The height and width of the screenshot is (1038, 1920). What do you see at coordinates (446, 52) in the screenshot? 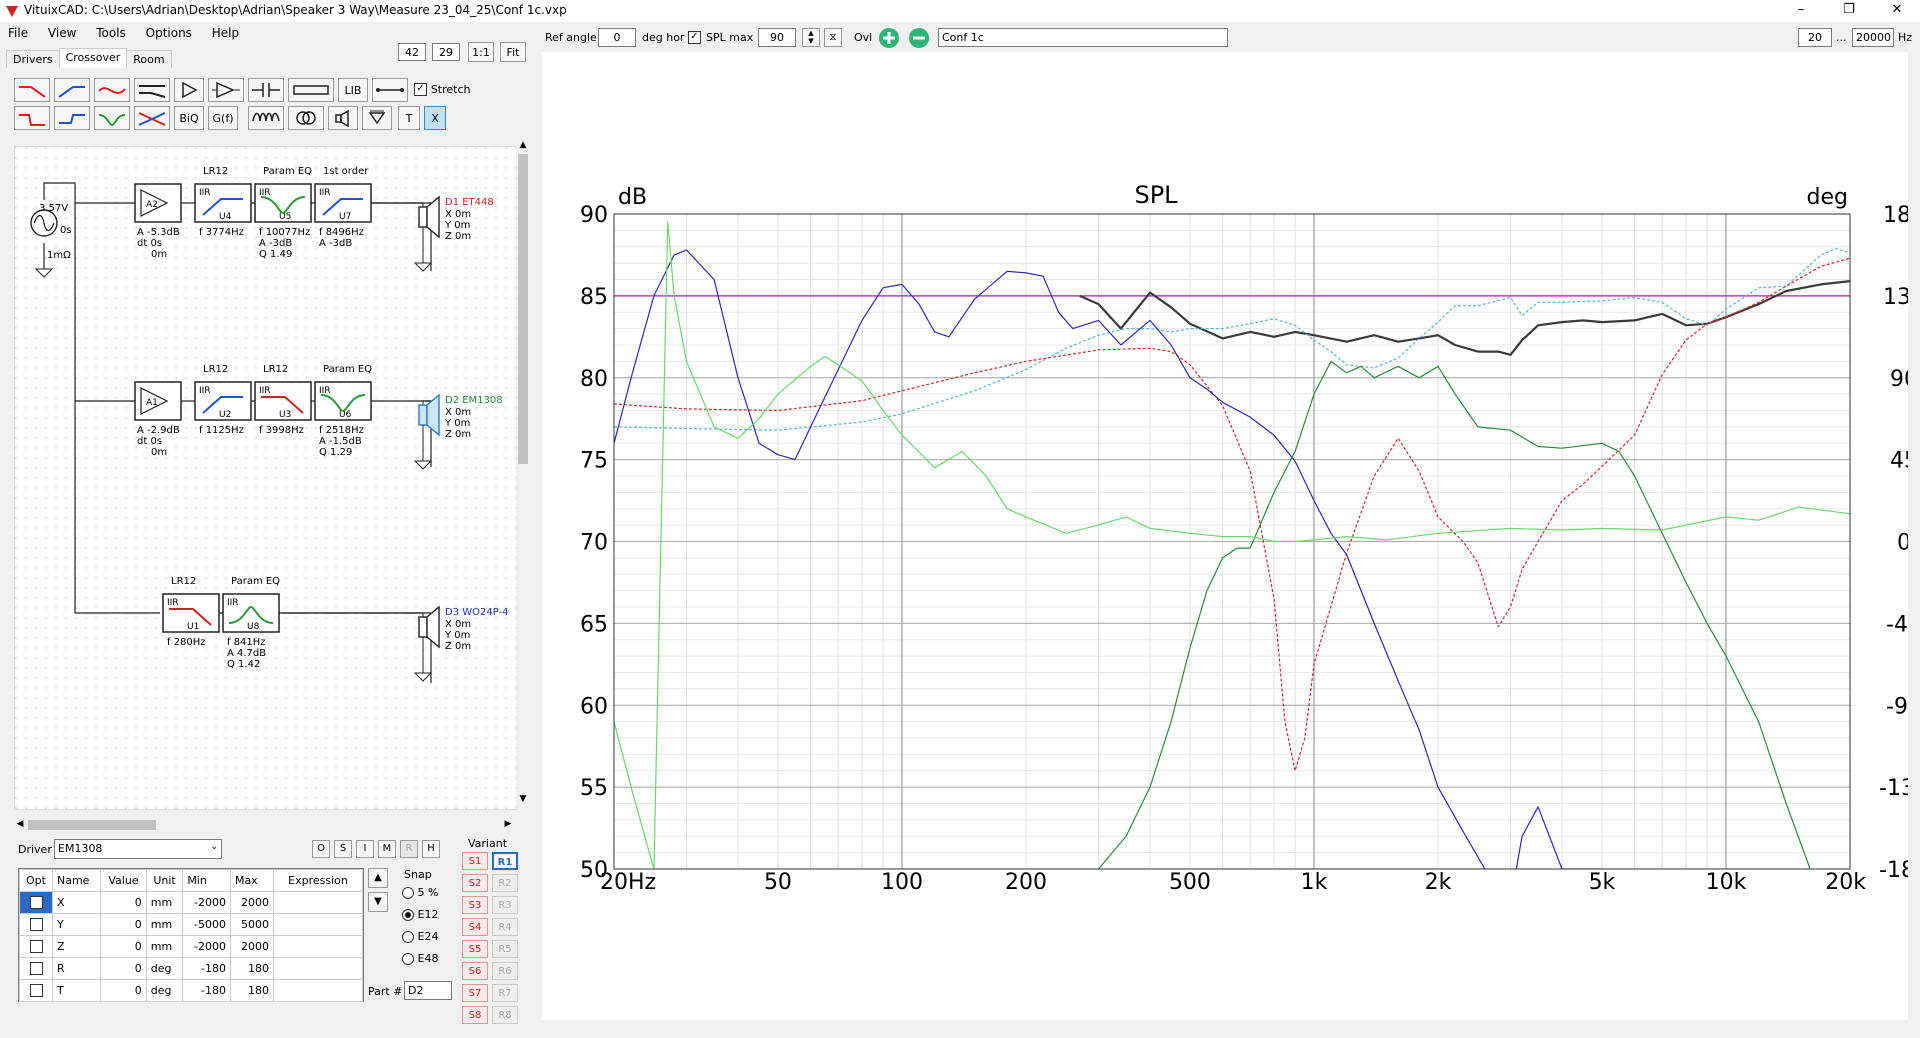
I see `zoom-y-field: 29` at bounding box center [446, 52].